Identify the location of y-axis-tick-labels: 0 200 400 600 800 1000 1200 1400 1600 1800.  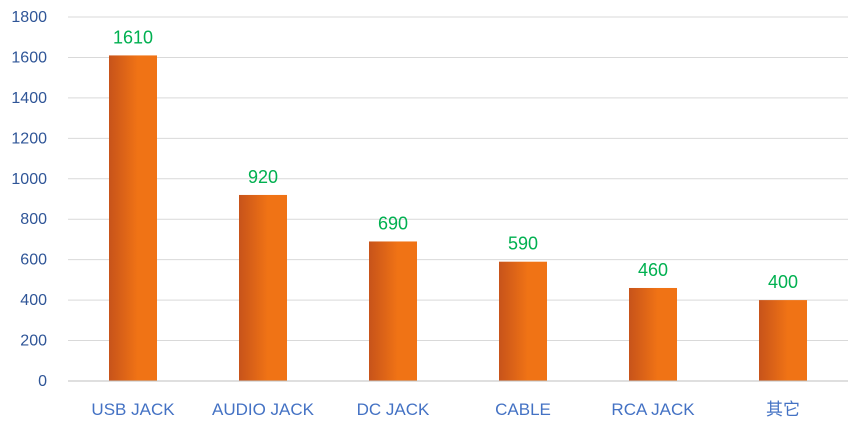
(29, 199).